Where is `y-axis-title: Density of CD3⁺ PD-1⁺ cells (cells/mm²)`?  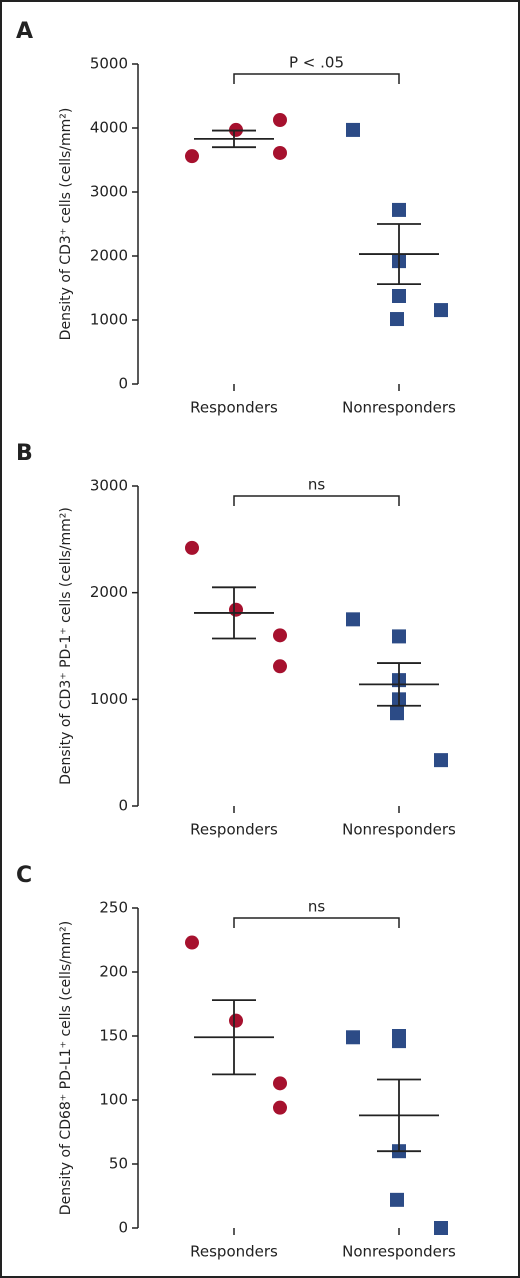
y-axis-title: Density of CD3⁺ PD-1⁺ cells (cells/mm²) is located at coordinates (66, 646).